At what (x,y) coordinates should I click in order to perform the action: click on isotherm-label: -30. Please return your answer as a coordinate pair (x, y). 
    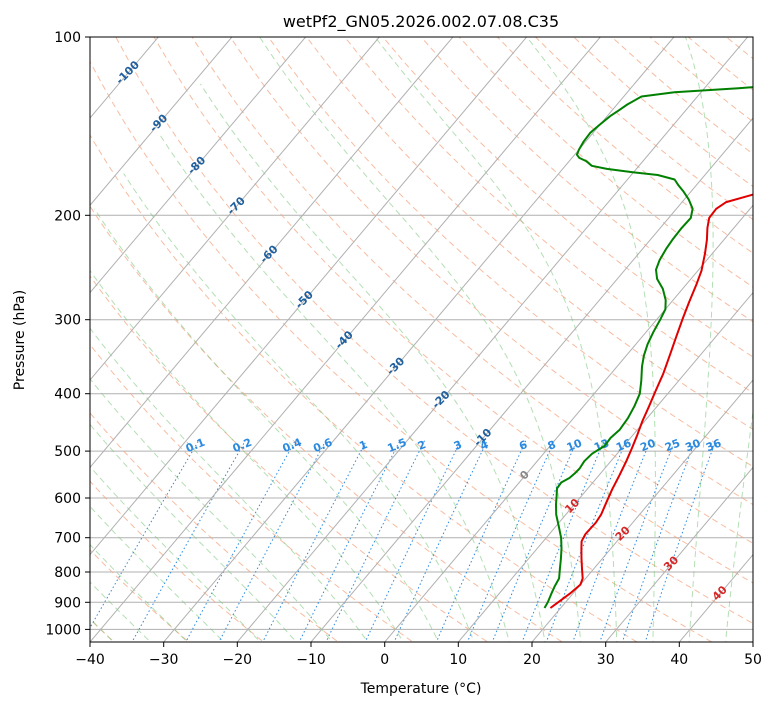
    Looking at the image, I should click on (395, 365).